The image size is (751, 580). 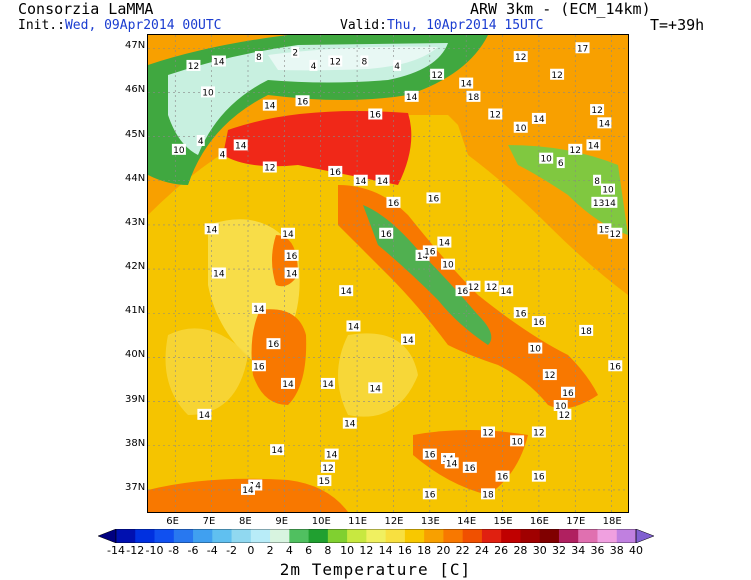 I want to click on colorbar-tick-label: 38, so click(x=616, y=550).